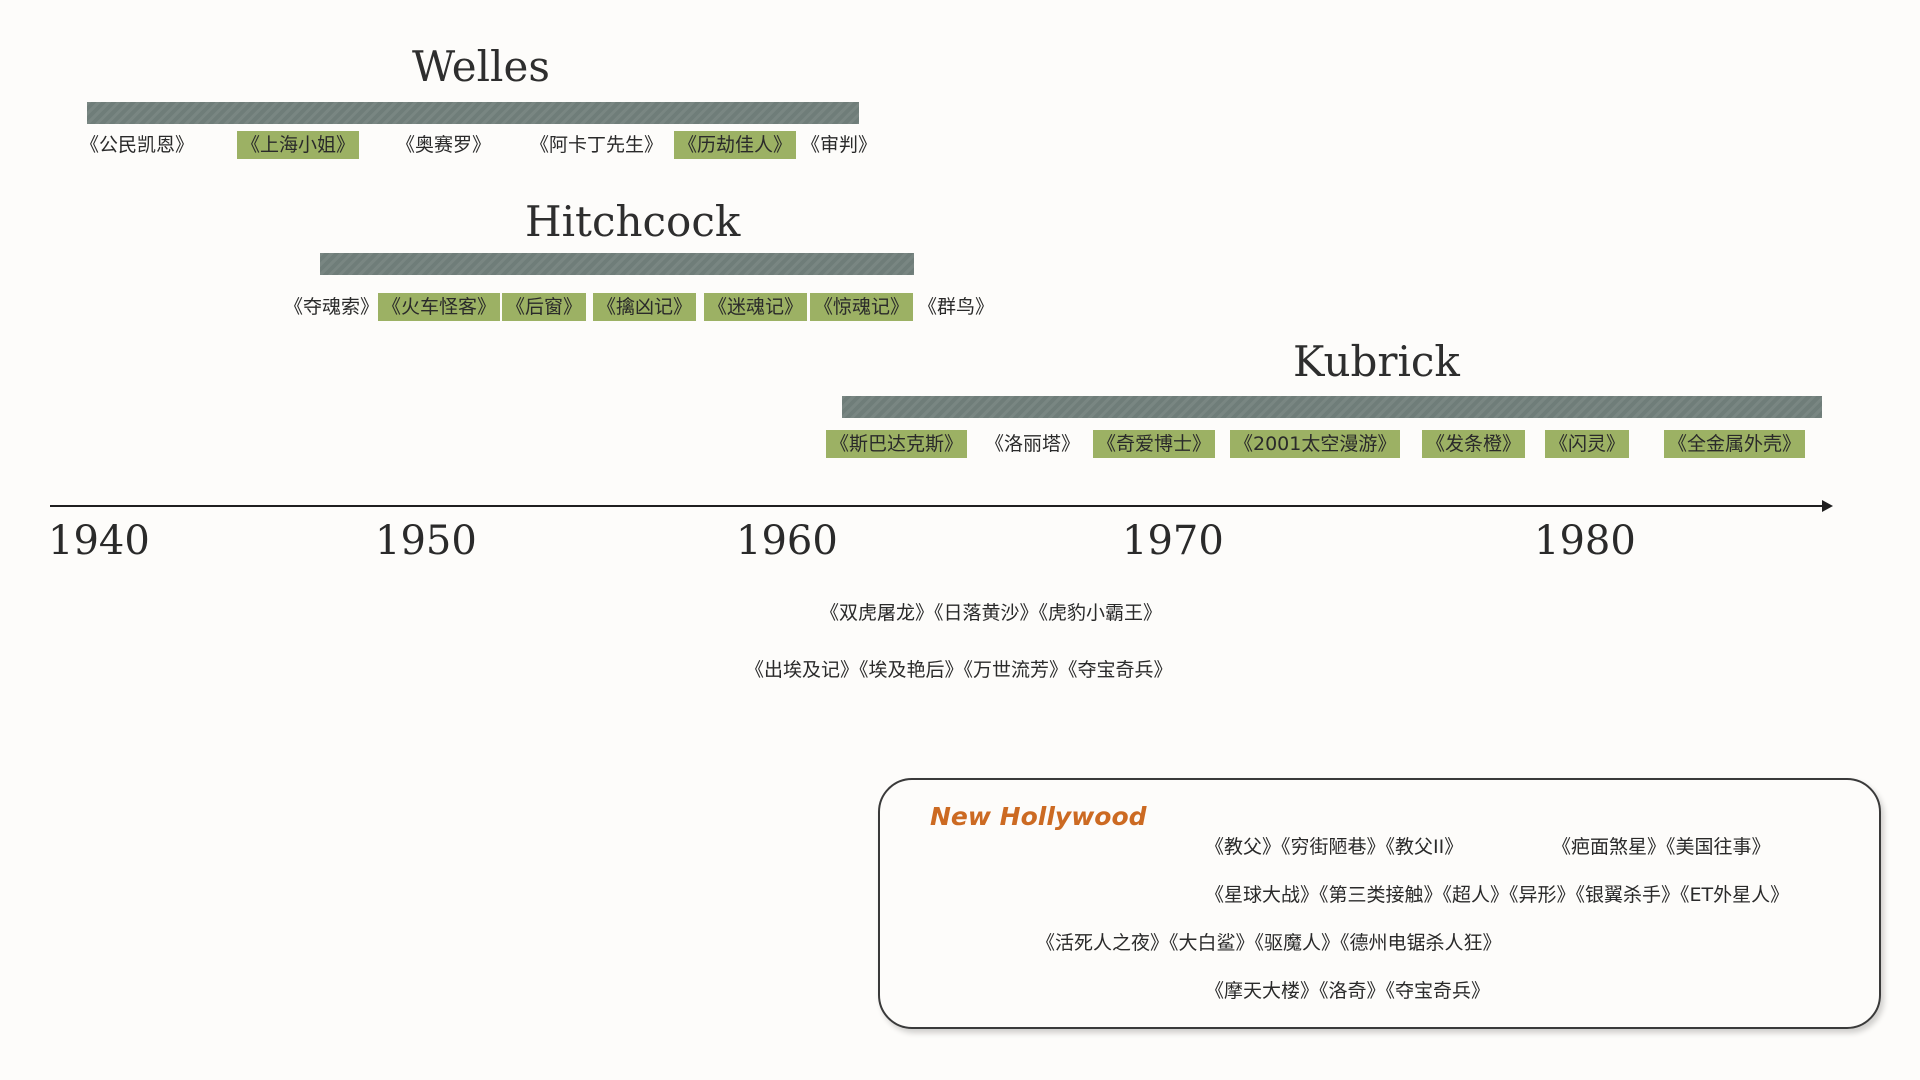  I want to click on new-hollywood-panel, so click(1379, 903).